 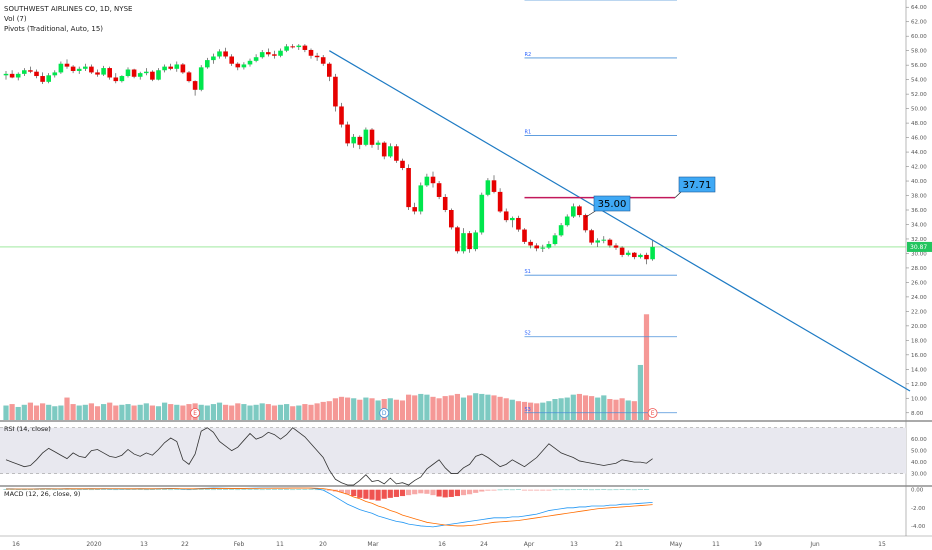 What do you see at coordinates (612, 203) in the screenshot?
I see `callout-box` at bounding box center [612, 203].